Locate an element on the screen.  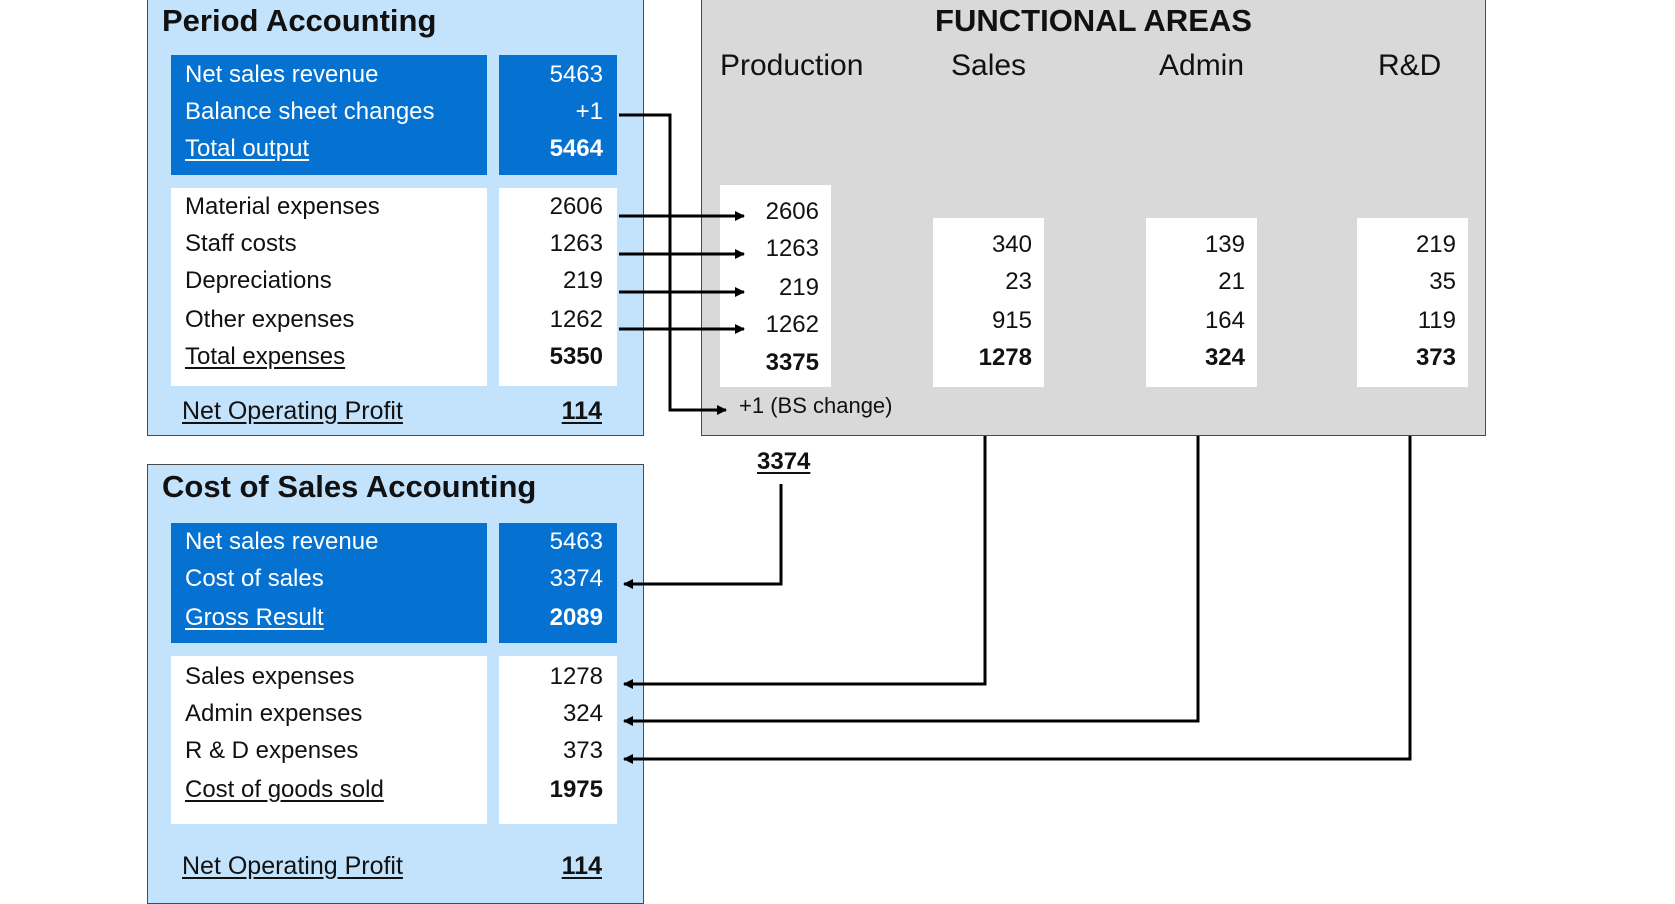
rnd-header: R&D is located at coordinates (1410, 65).